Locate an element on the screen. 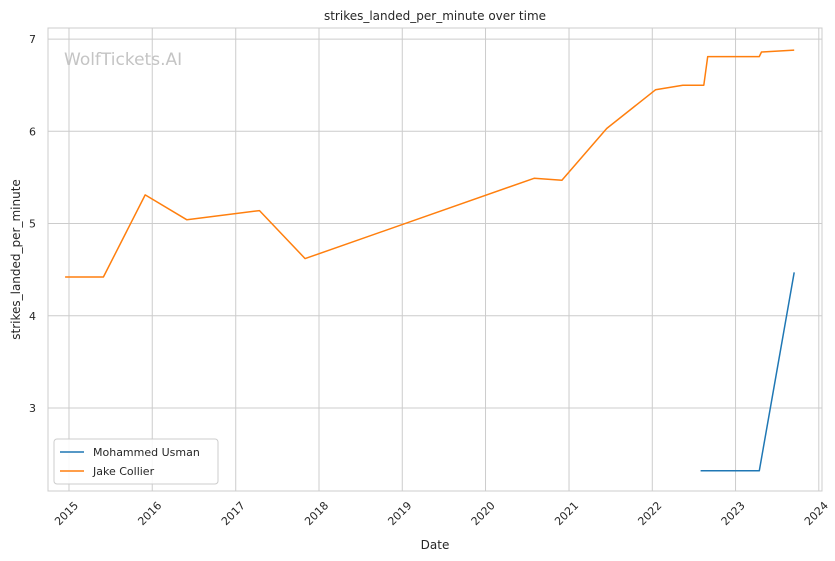 The image size is (835, 561). watermark-text: WolfTickets.AI is located at coordinates (123, 60).